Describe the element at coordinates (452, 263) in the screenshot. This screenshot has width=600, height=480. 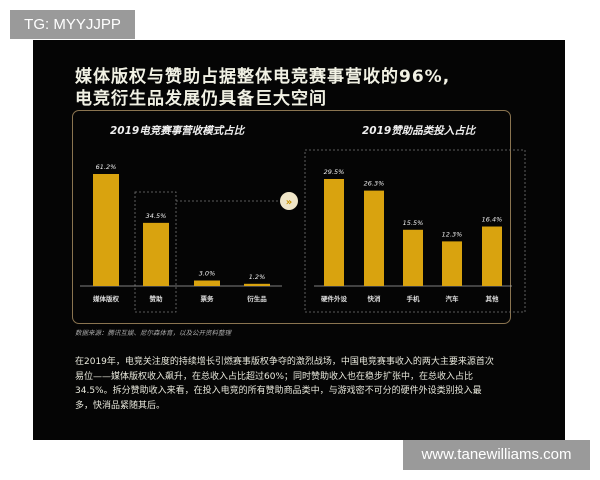
I see `bar-汽车` at that location.